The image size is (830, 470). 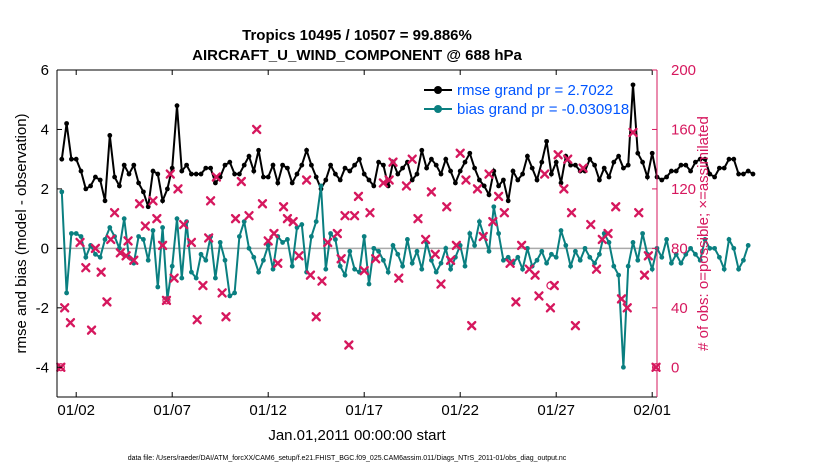 I want to click on y-right-tick-label: 160, so click(x=683, y=129).